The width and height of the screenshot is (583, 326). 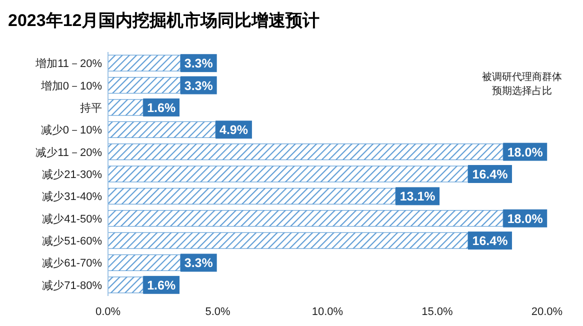 I want to click on x-tick-label: 10.0%, so click(x=328, y=312).